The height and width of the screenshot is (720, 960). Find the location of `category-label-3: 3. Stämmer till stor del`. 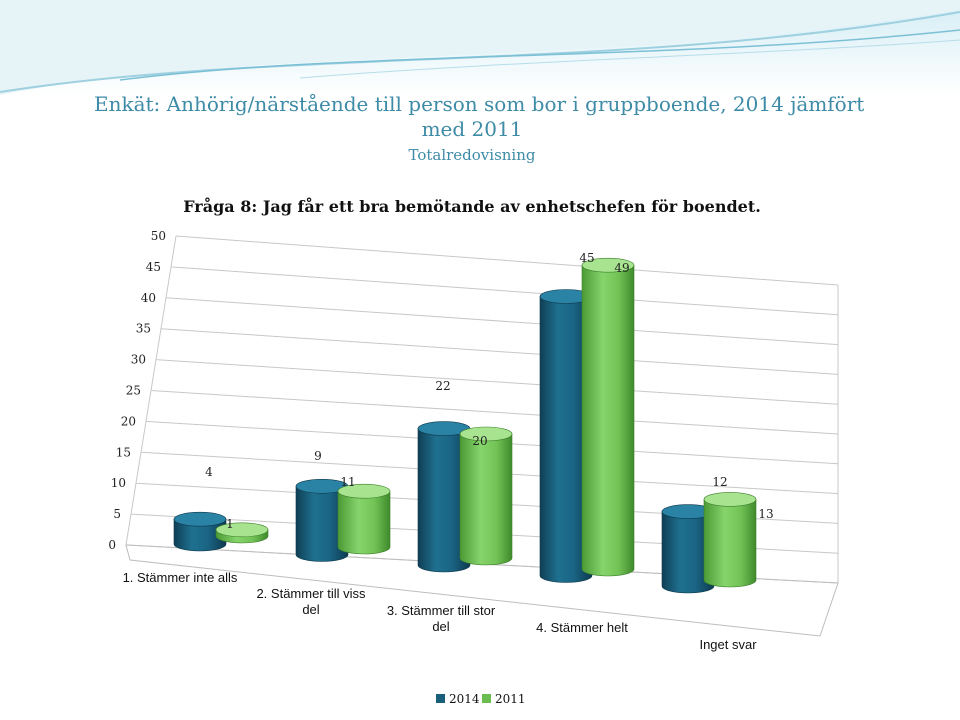

category-label-3: 3. Stämmer till stor del is located at coordinates (441, 618).